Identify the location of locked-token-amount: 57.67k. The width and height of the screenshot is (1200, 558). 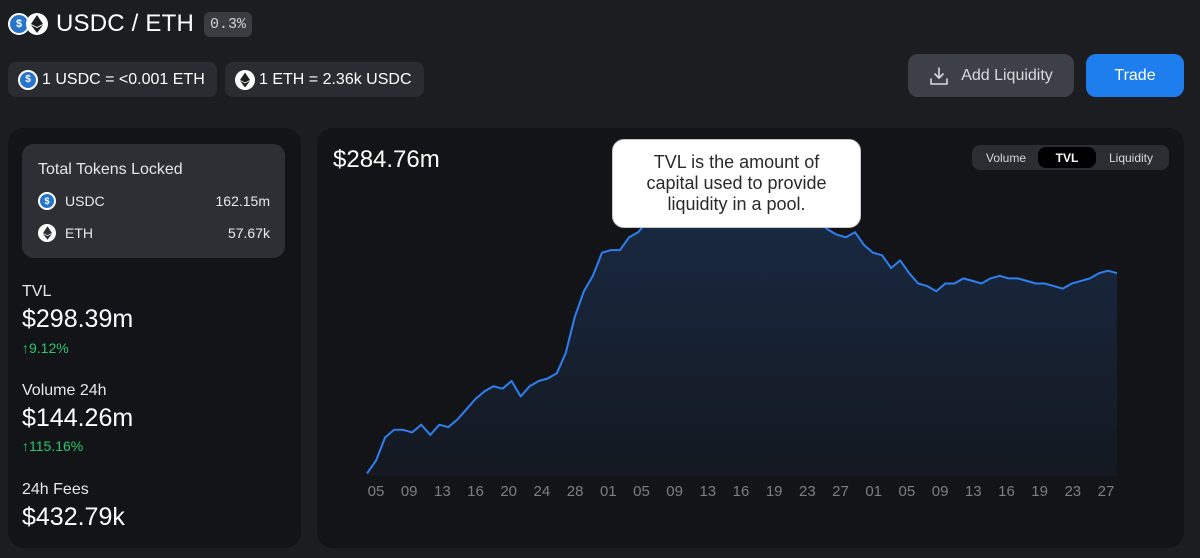
(248, 233).